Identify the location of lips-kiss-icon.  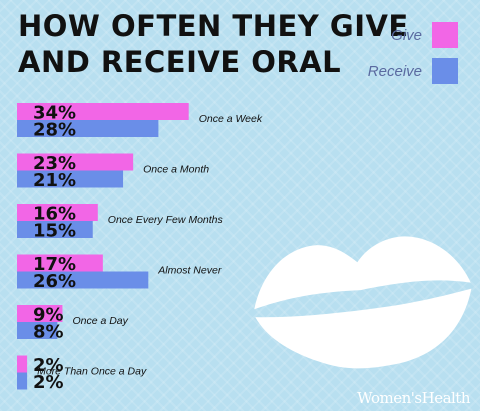
(363, 302).